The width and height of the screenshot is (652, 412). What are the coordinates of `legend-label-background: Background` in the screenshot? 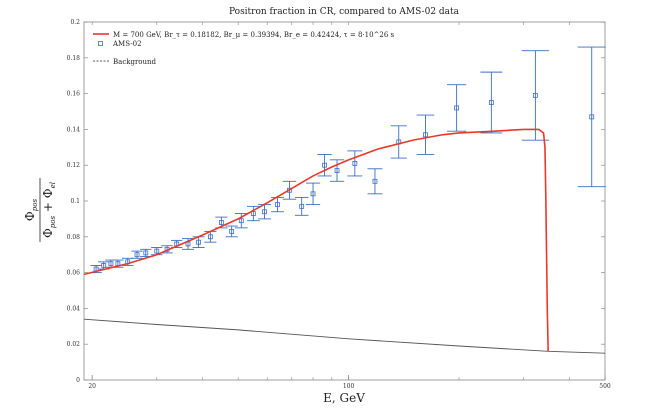 It's located at (135, 62).